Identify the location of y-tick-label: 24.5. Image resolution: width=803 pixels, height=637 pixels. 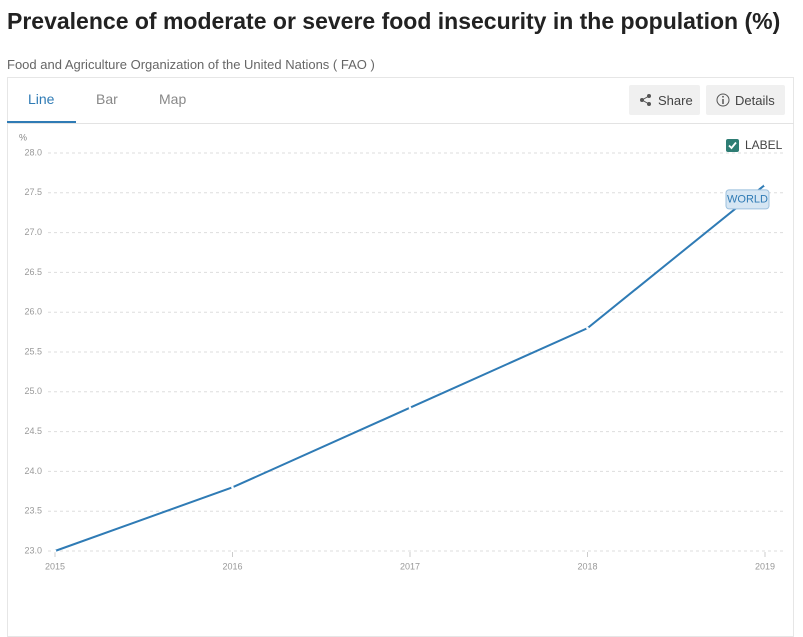
(33, 431).